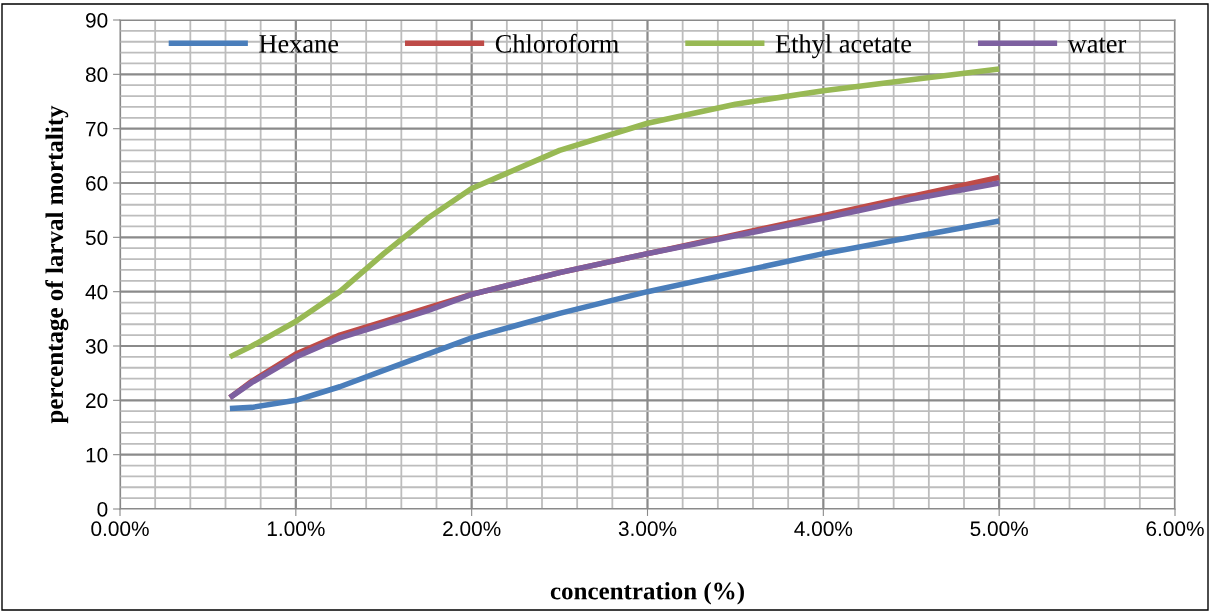 The image size is (1212, 612). What do you see at coordinates (96, 75) in the screenshot?
I see `y-tick-label: 80` at bounding box center [96, 75].